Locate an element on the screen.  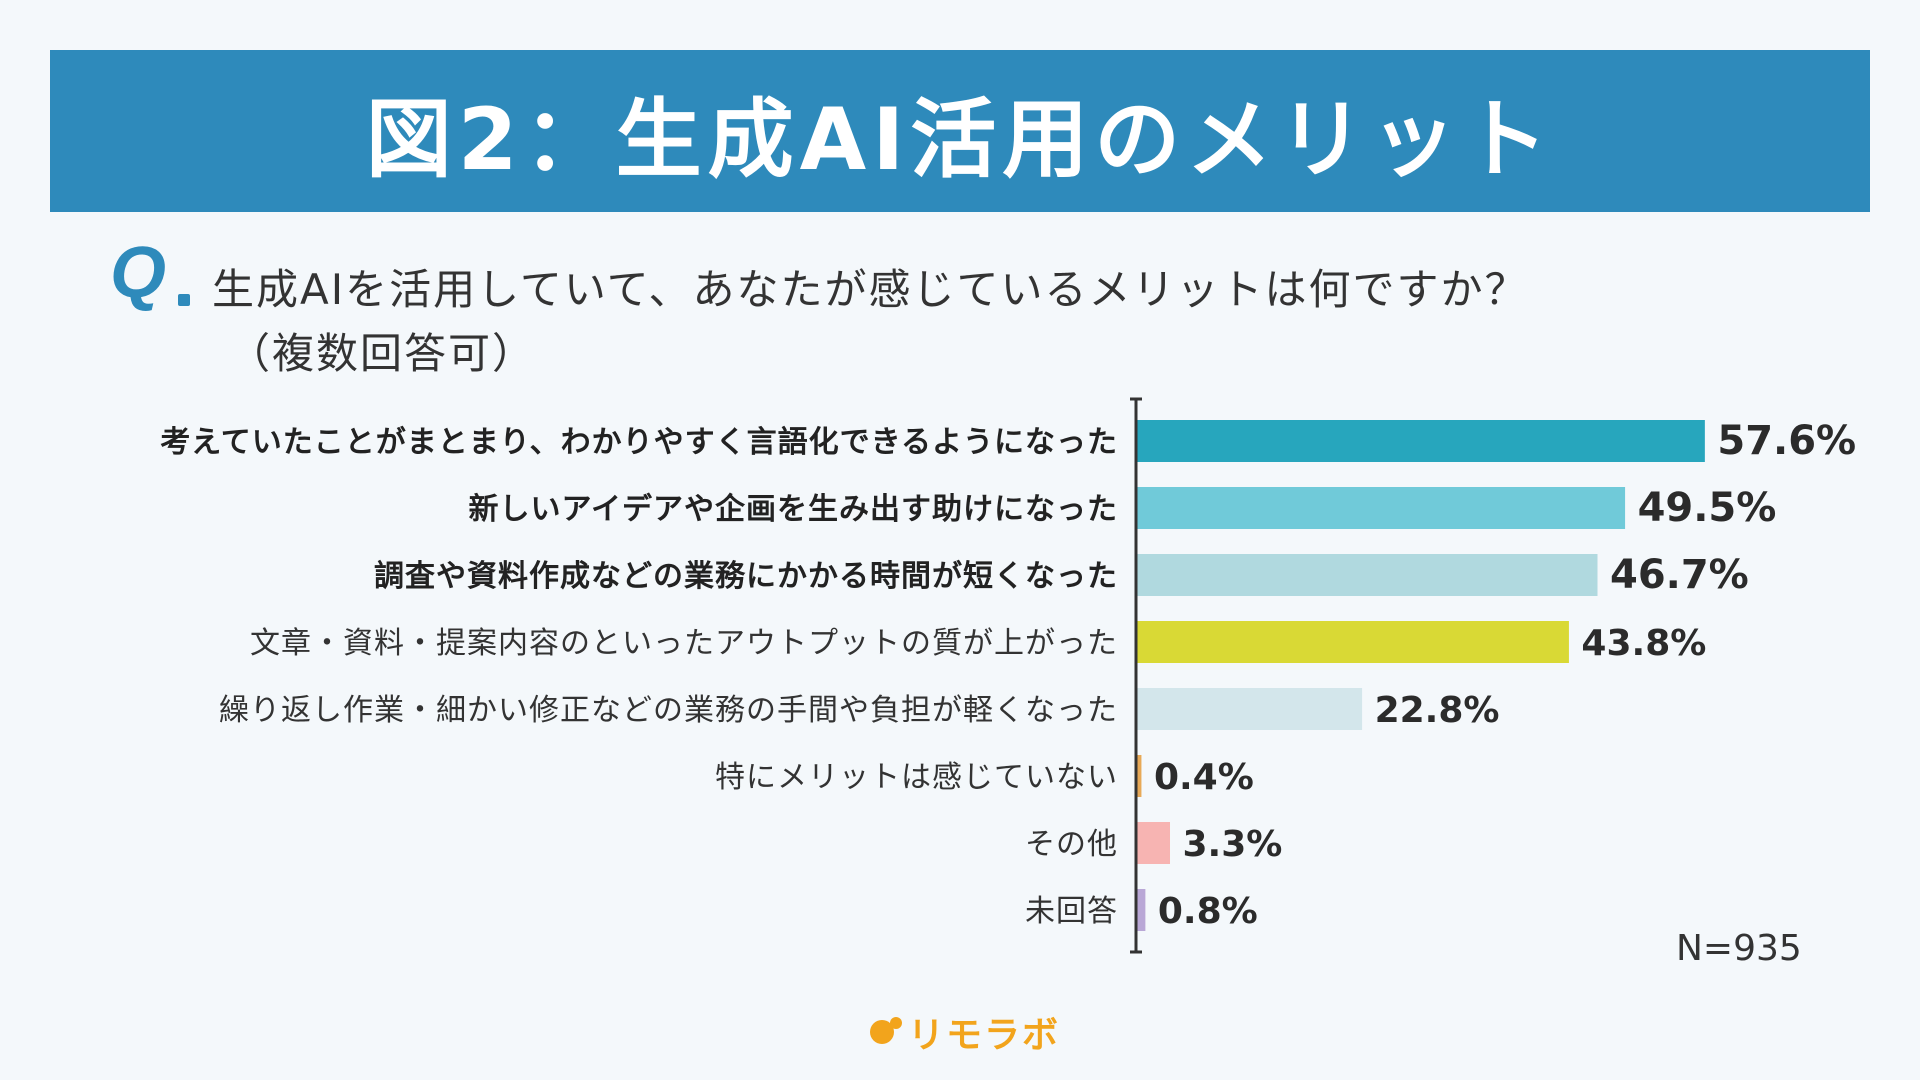
logo-small-dot-icon is located at coordinates (896, 1023).